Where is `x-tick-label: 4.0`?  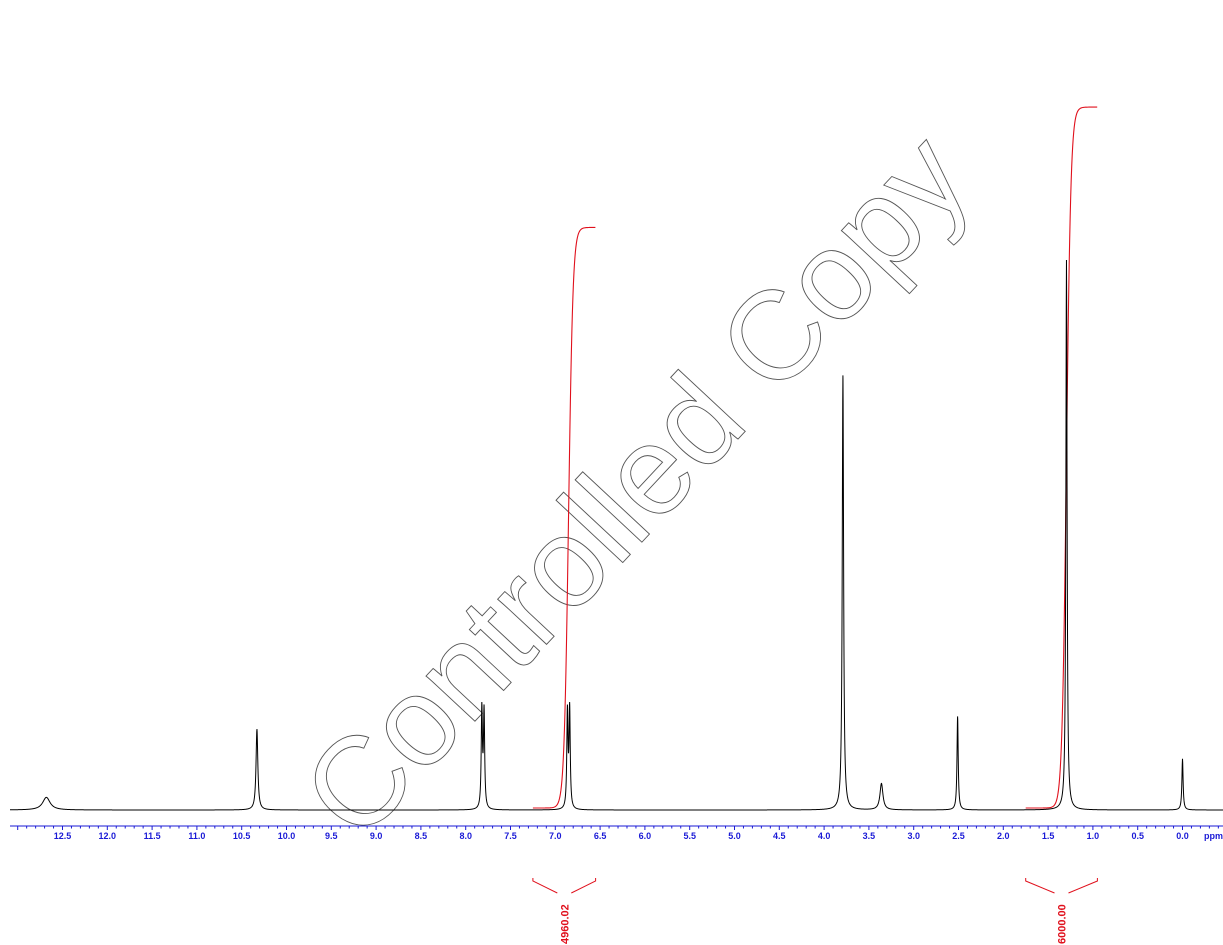 x-tick-label: 4.0 is located at coordinates (824, 836).